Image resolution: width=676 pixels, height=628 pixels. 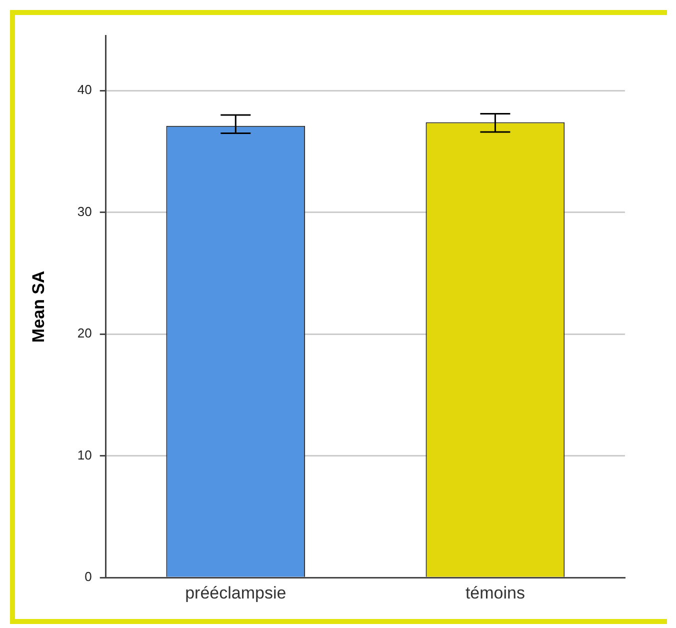 I want to click on y-tick-label: 40, so click(x=84, y=90).